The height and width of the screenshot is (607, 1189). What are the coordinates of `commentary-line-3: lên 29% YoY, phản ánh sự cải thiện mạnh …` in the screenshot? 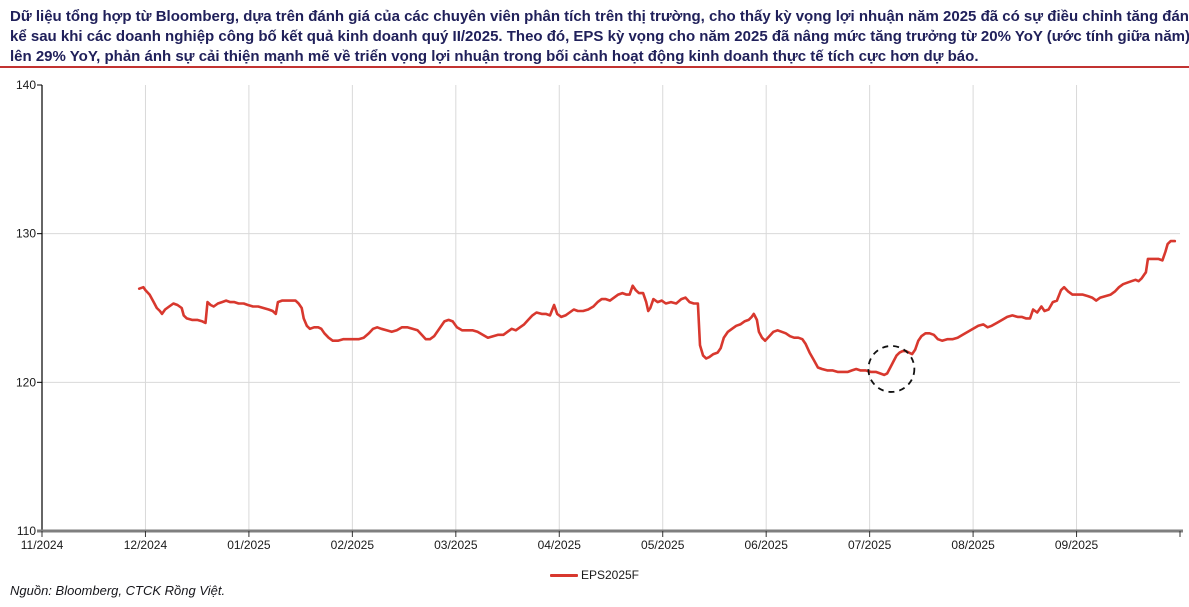 It's located at (494, 56).